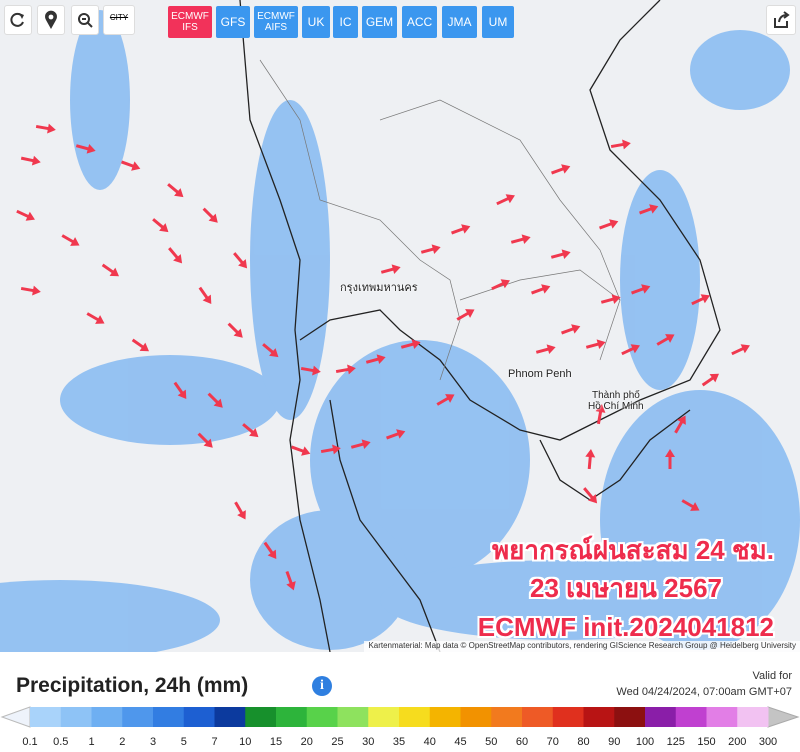 The height and width of the screenshot is (752, 800). Describe the element at coordinates (772, 676) in the screenshot. I see `valid-label: Valid for` at that location.